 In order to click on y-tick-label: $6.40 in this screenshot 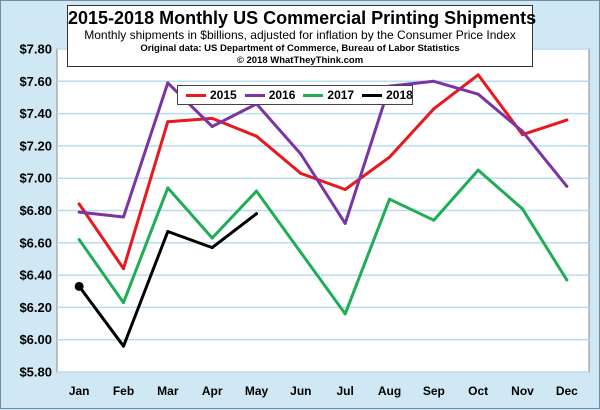, I will do `click(35, 275)`.